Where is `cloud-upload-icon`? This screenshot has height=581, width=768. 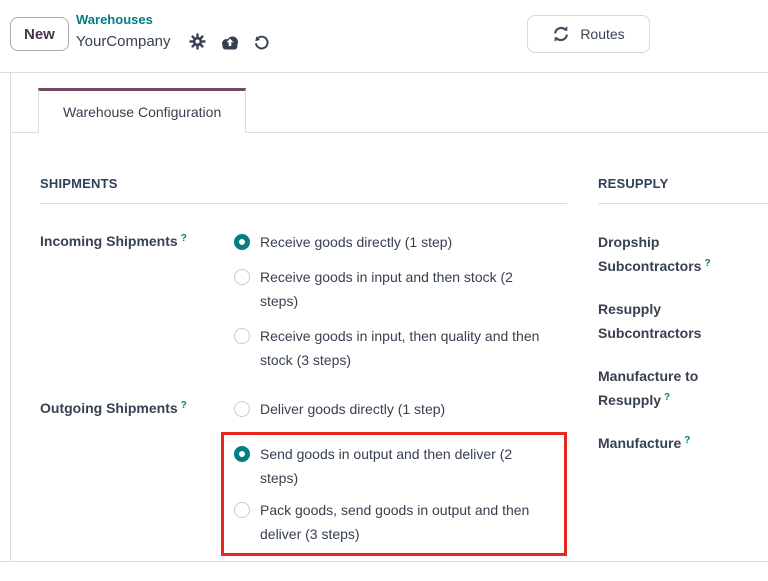 cloud-upload-icon is located at coordinates (230, 42).